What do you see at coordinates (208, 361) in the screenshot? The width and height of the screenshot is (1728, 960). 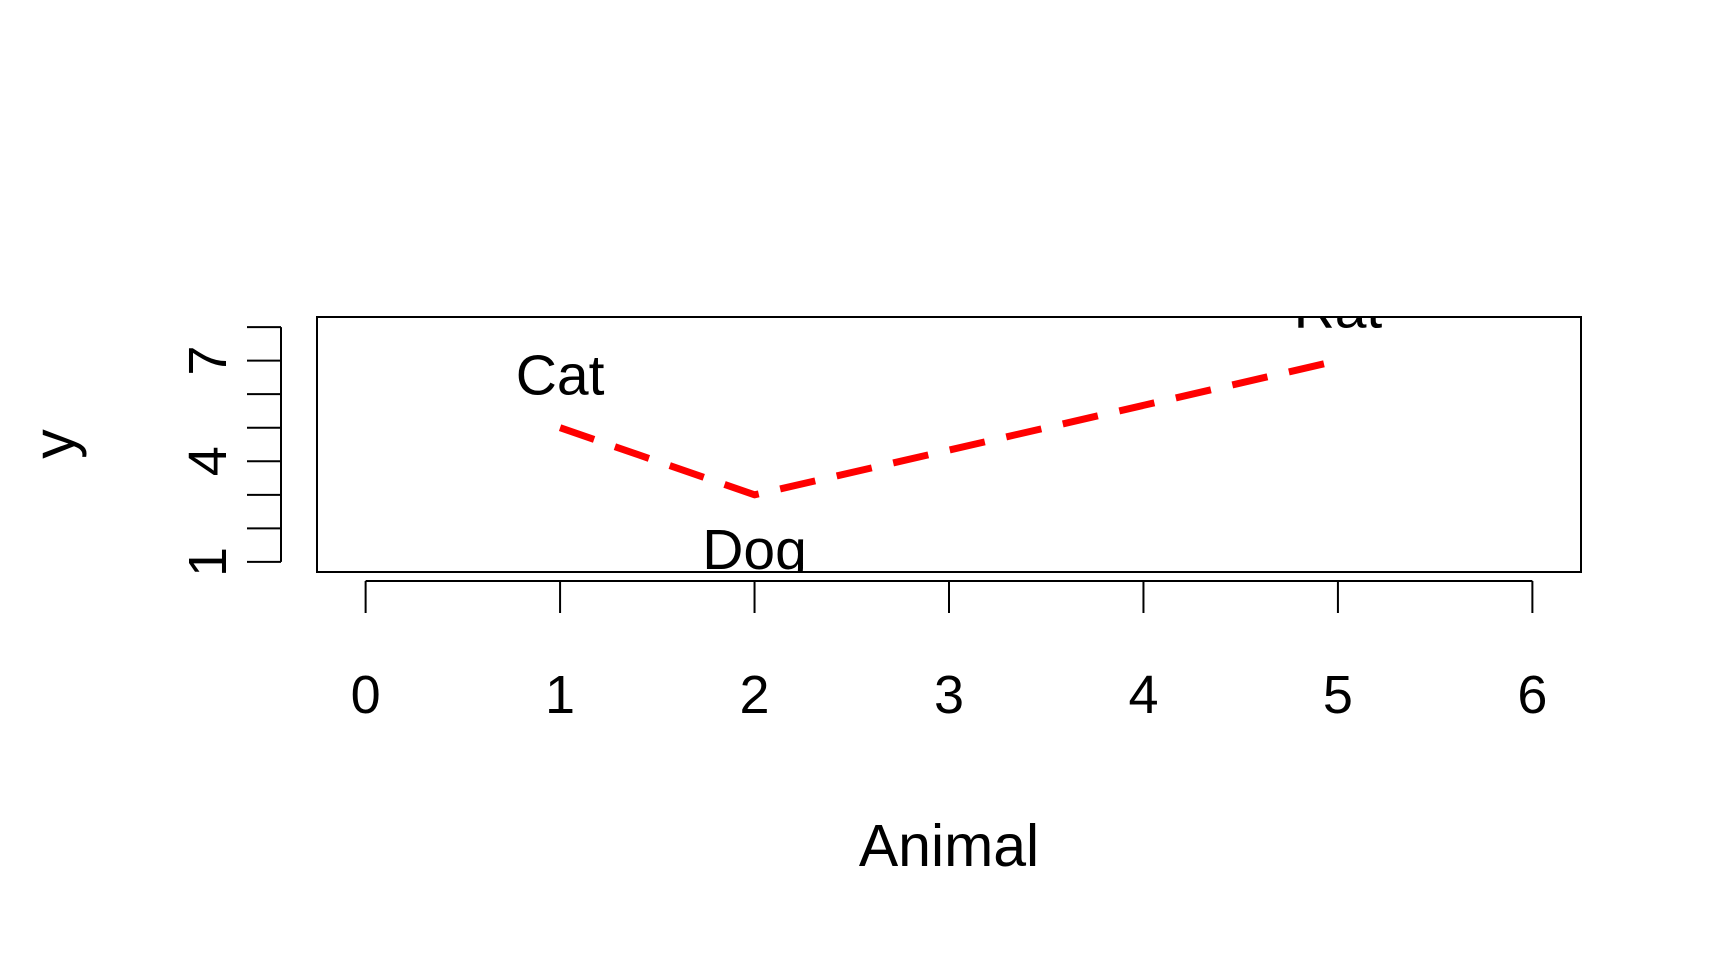 I see `y-tick-label: 7` at bounding box center [208, 361].